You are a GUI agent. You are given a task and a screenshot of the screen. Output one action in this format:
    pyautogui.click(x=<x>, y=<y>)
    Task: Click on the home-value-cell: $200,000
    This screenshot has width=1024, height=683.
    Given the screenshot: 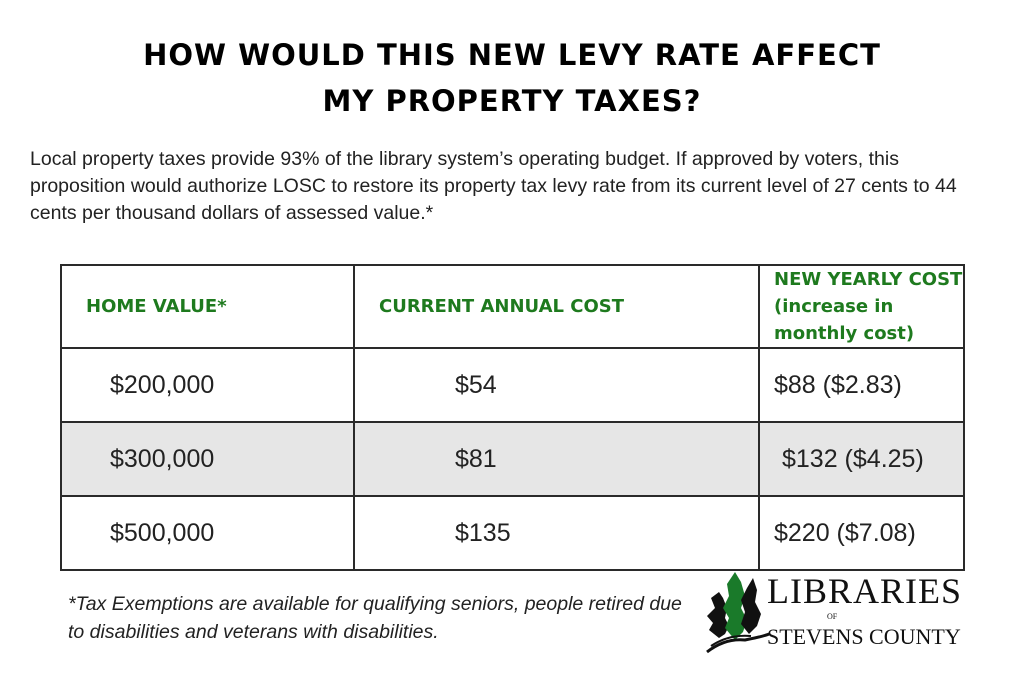 What is the action you would take?
    pyautogui.click(x=207, y=385)
    